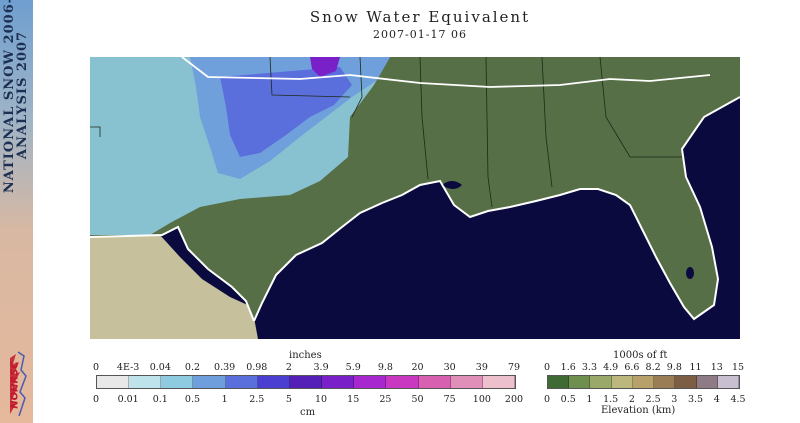 This screenshot has height=423, width=800. What do you see at coordinates (481, 399) in the screenshot?
I see `snow-legend-tick-label: 100` at bounding box center [481, 399].